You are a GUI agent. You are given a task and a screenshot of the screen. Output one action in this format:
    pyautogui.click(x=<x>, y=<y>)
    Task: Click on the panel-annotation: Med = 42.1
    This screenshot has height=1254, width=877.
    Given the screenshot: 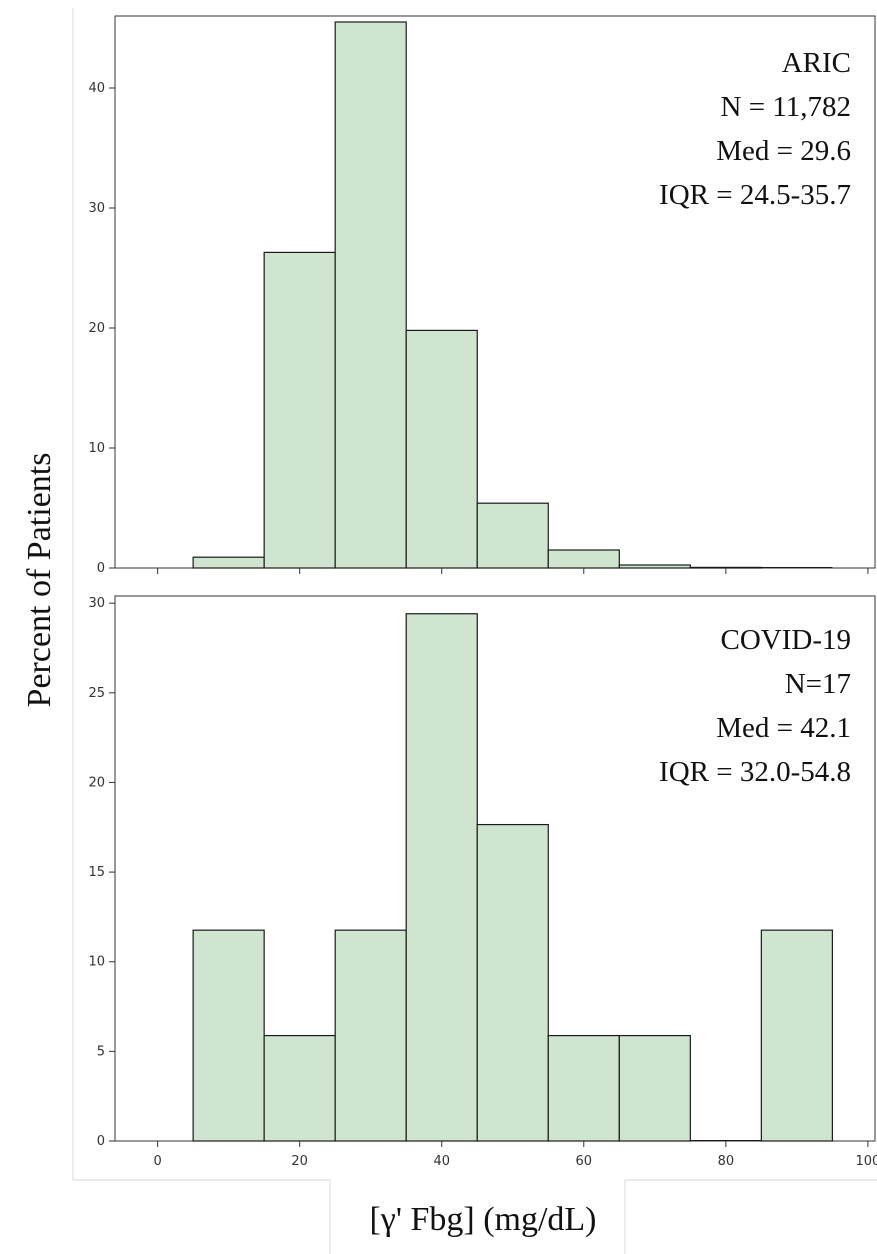 What is the action you would take?
    pyautogui.click(x=783, y=728)
    